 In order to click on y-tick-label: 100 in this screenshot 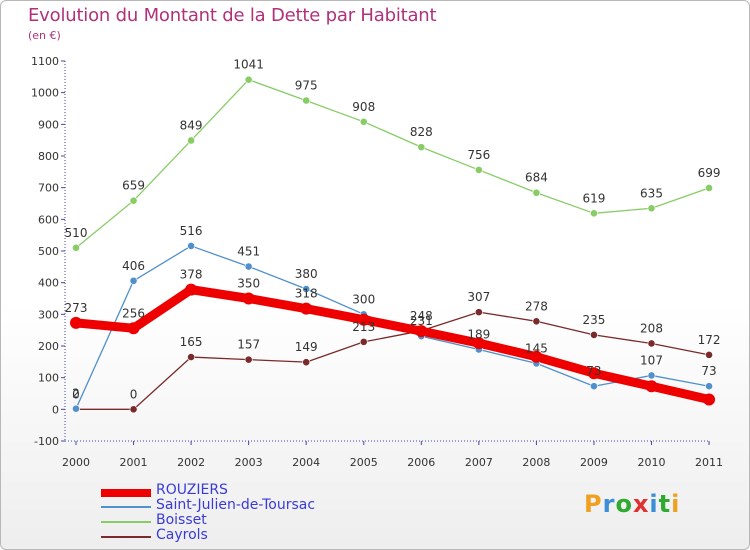, I will do `click(48, 378)`.